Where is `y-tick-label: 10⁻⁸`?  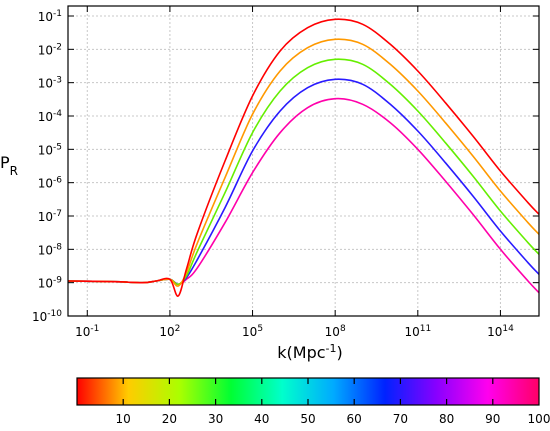
y-tick-label: 10⁻⁸ is located at coordinates (50, 249).